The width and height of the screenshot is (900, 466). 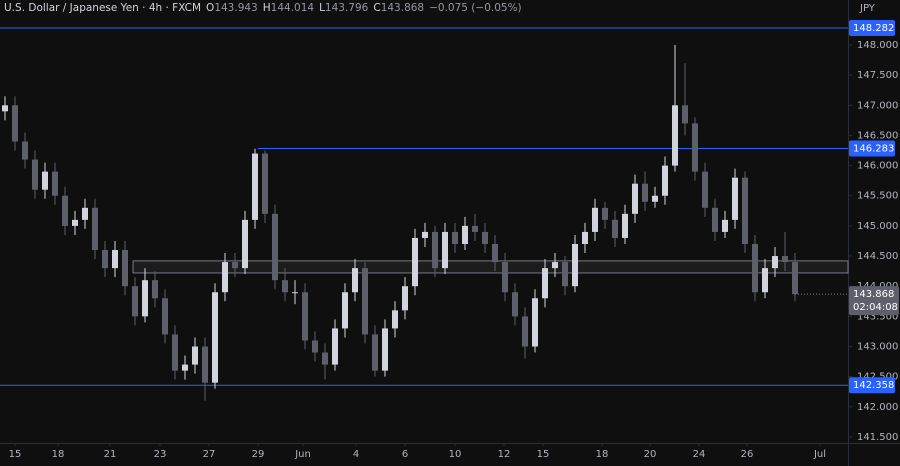 What do you see at coordinates (877, 196) in the screenshot?
I see `y-tick-label: 145.500` at bounding box center [877, 196].